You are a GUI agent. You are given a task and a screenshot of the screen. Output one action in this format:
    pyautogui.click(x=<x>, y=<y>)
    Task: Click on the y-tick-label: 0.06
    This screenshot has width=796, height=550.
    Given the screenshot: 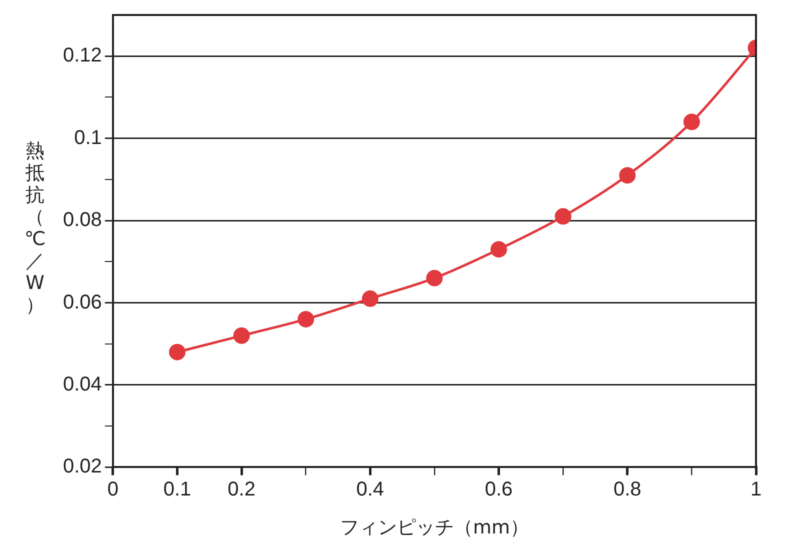 What is the action you would take?
    pyautogui.click(x=82, y=302)
    